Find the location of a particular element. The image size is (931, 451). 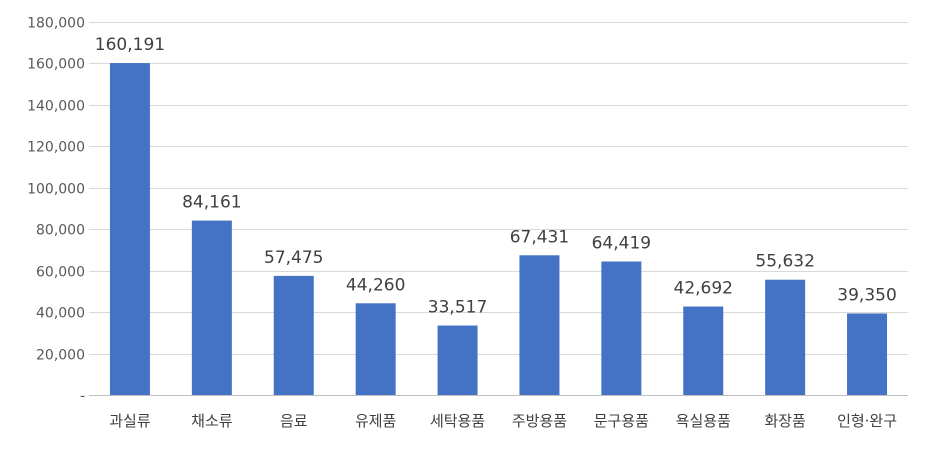

category-label: 화장품 is located at coordinates (784, 421).